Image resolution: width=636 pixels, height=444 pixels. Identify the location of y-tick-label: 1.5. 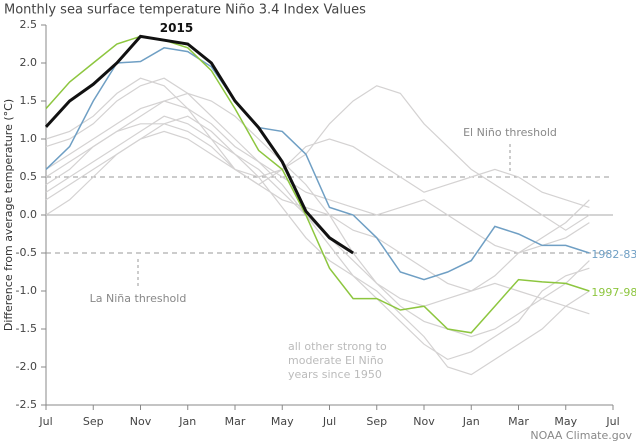
(29, 100).